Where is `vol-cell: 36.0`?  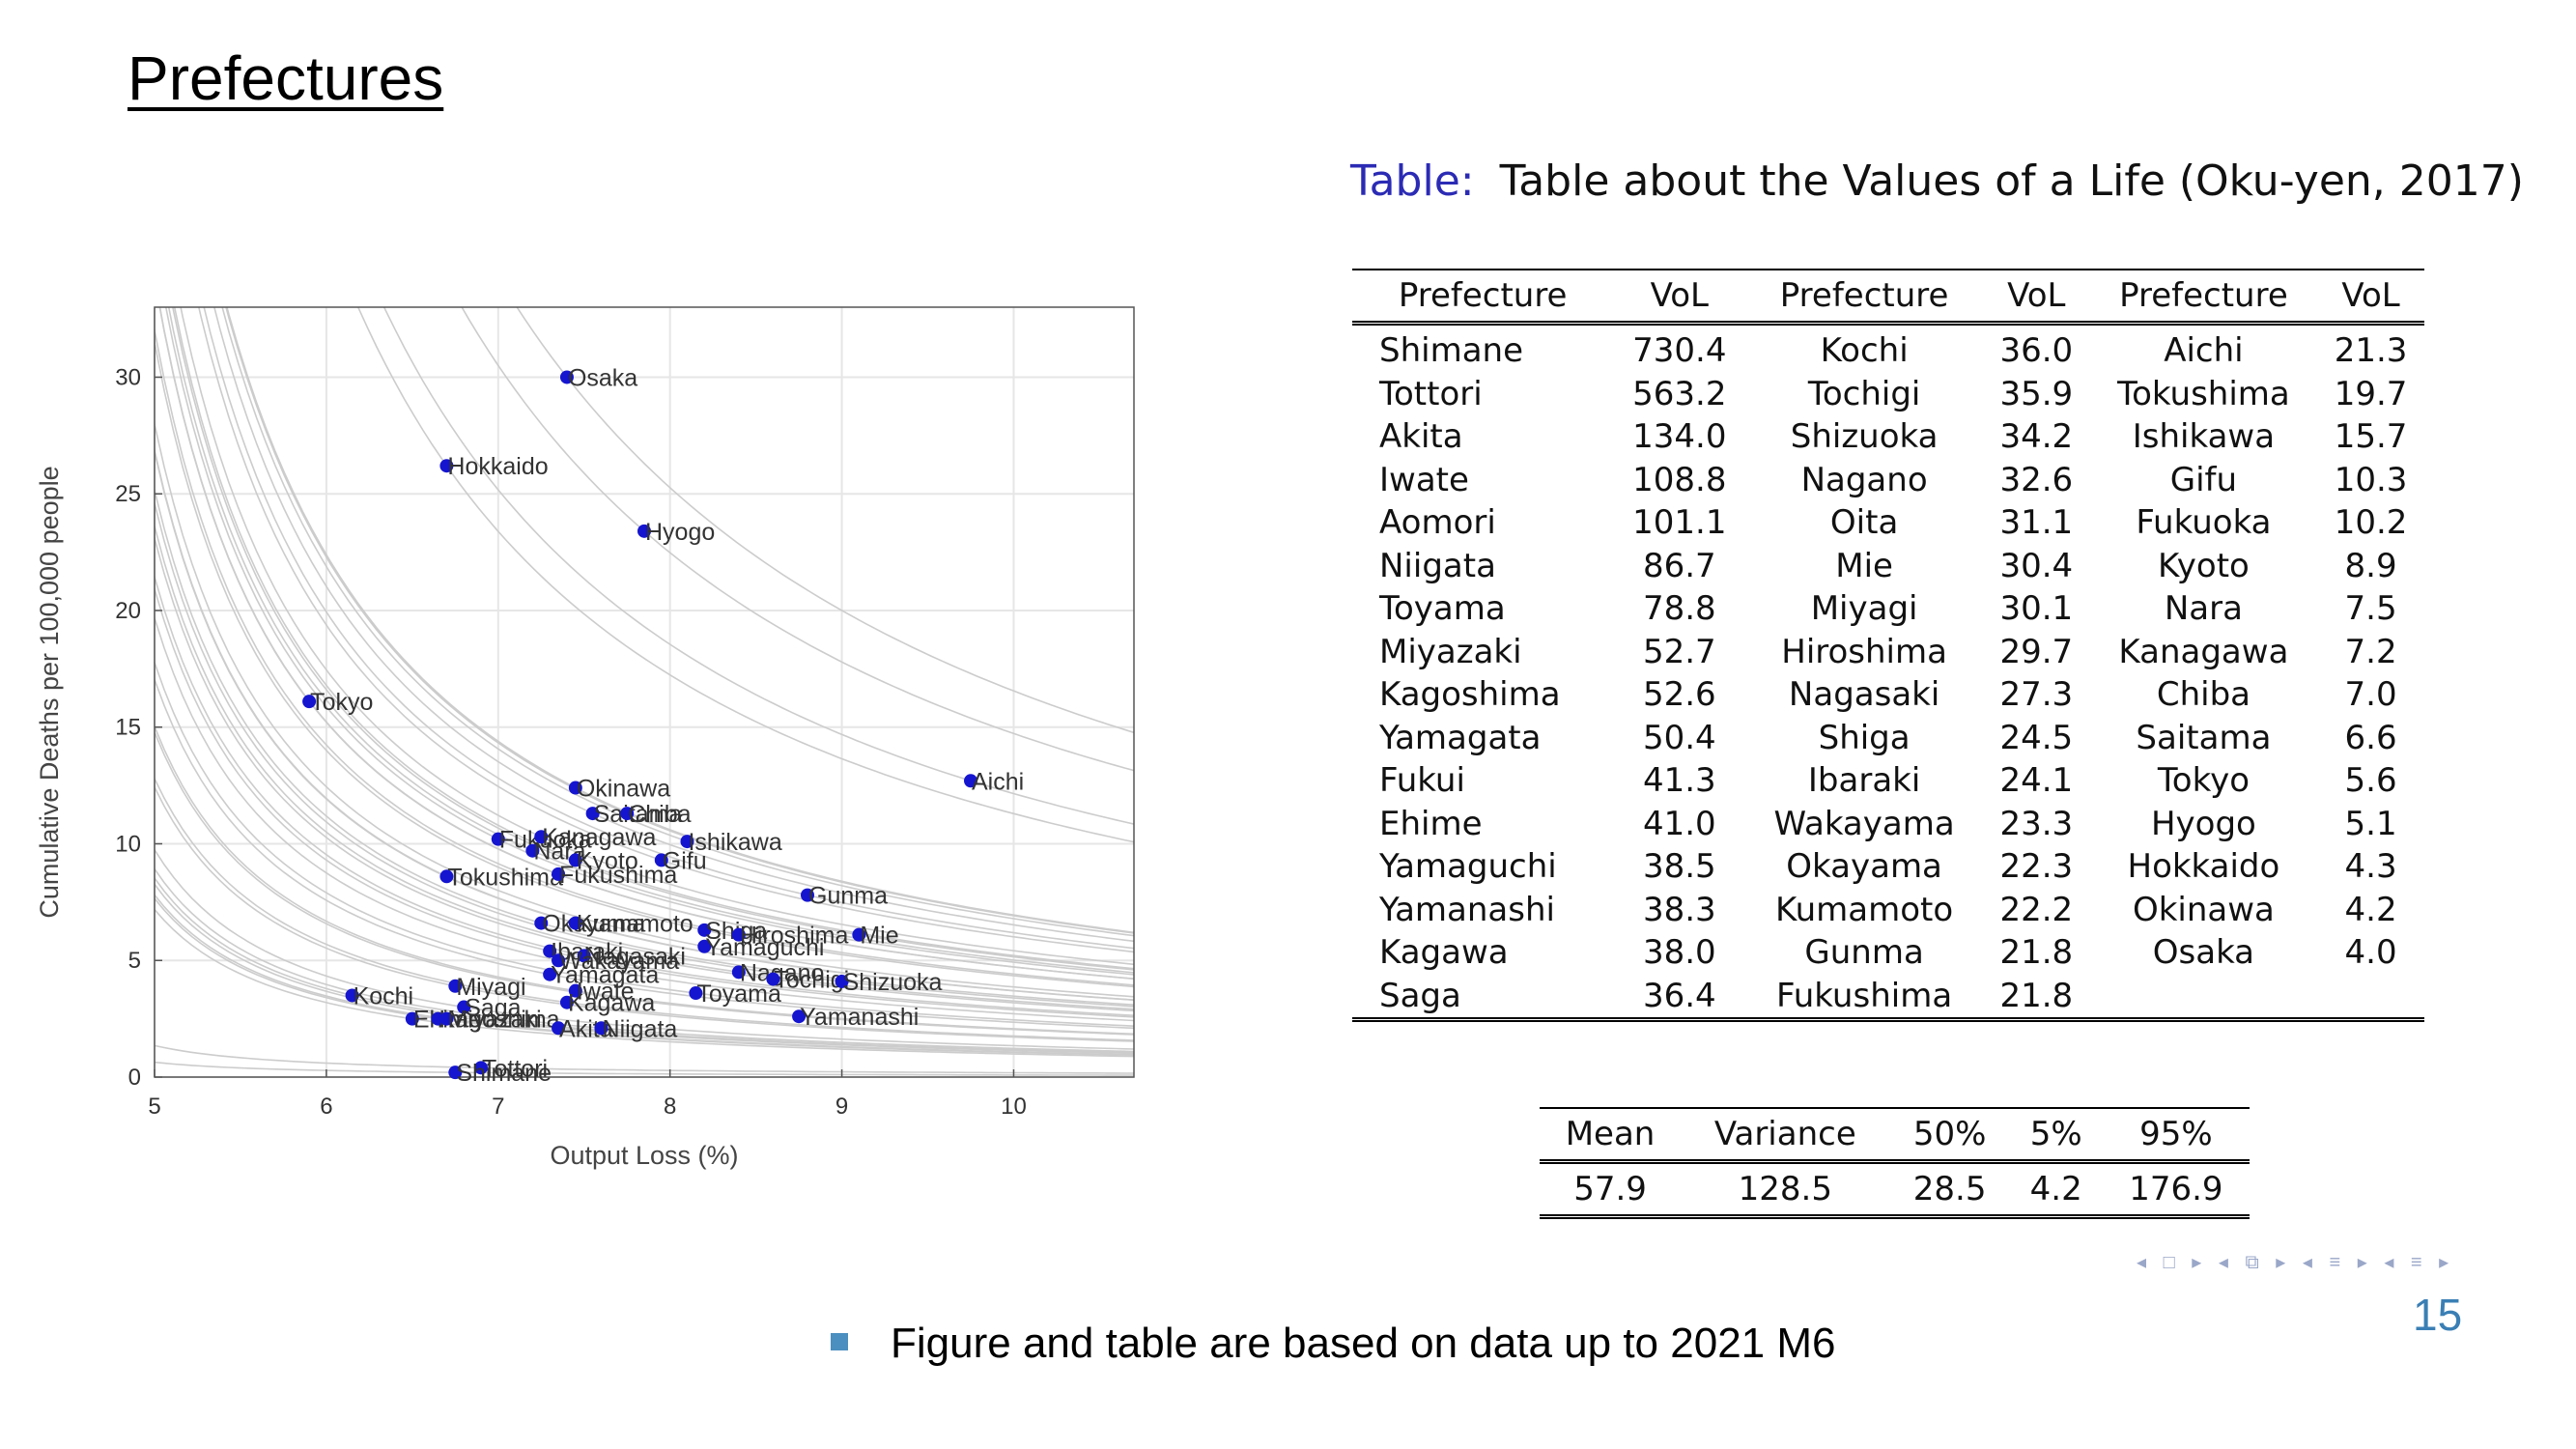 vol-cell: 36.0 is located at coordinates (2036, 351).